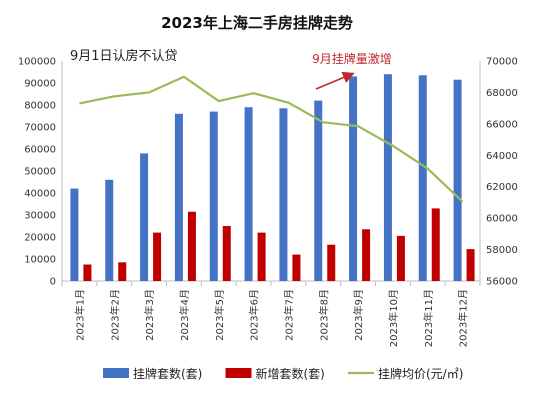 The height and width of the screenshot is (415, 558). Describe the element at coordinates (40, 260) in the screenshot. I see `left-axis-tick-label: 10000` at that location.